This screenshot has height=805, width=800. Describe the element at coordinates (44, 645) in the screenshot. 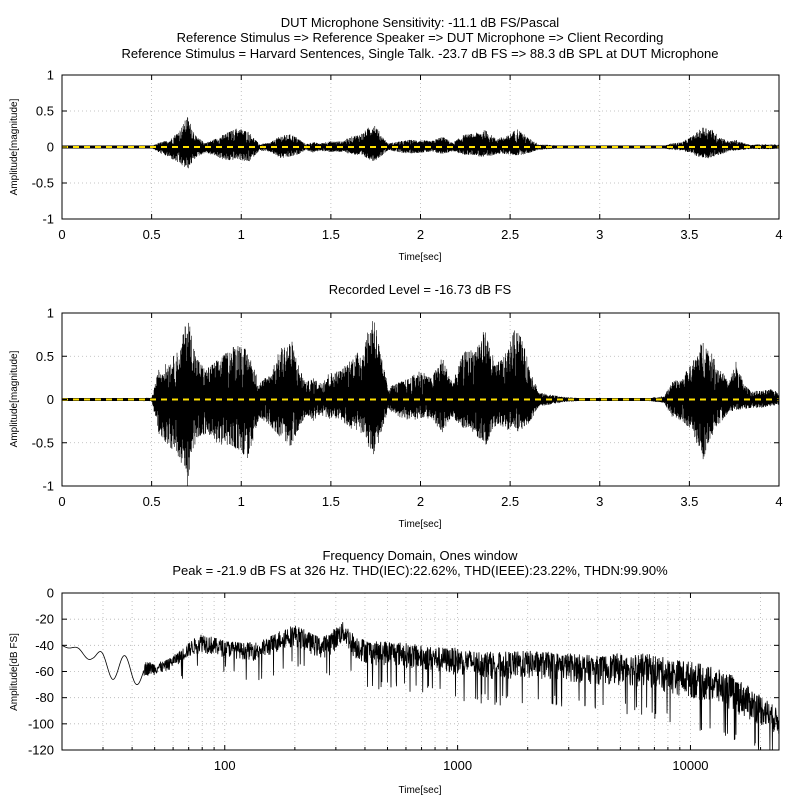

I see `y-tick-label: -40` at that location.